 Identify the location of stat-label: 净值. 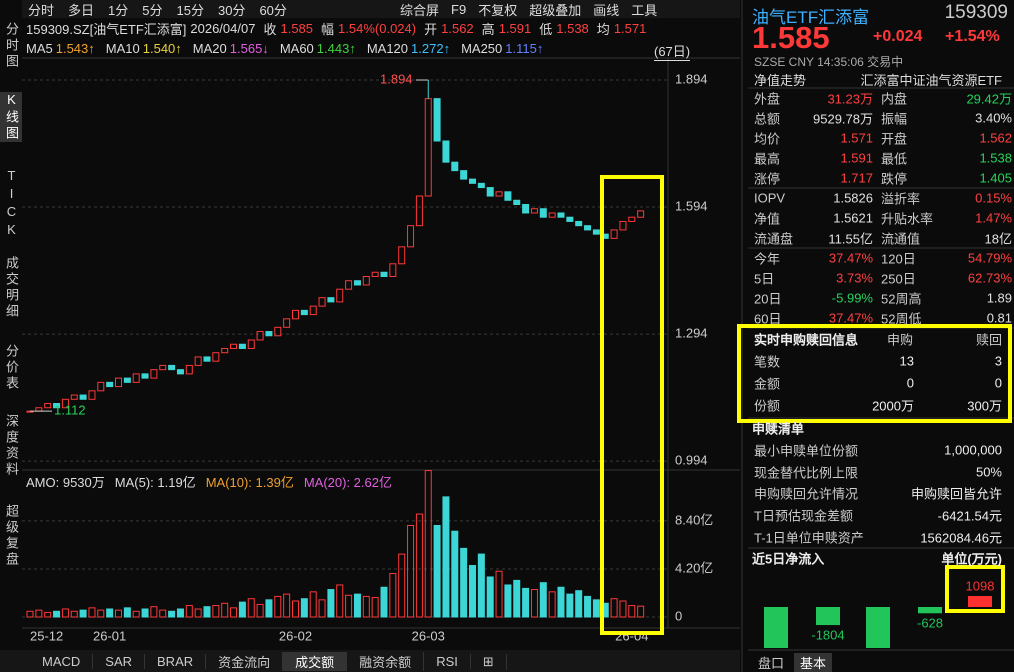
(767, 219).